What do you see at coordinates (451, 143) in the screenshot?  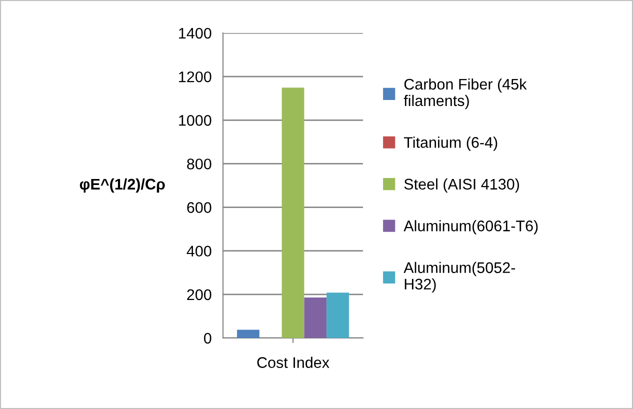 I see `legend-label: Titanium (6-4)` at bounding box center [451, 143].